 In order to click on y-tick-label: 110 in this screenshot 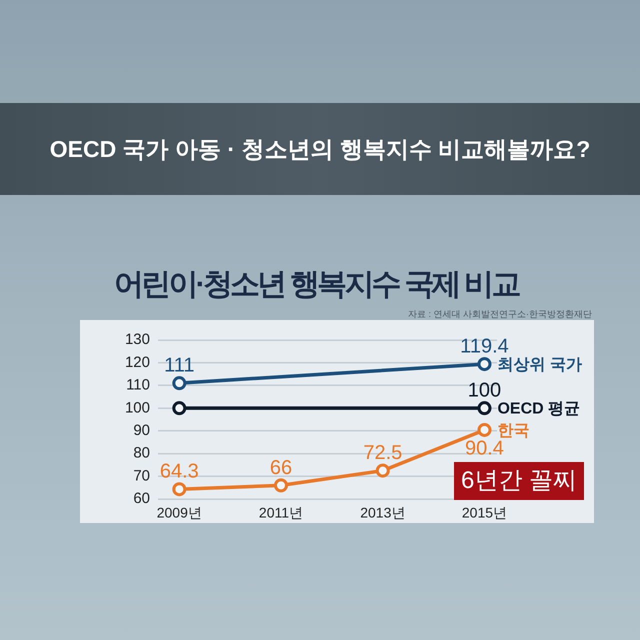, I will do `click(138, 385)`.